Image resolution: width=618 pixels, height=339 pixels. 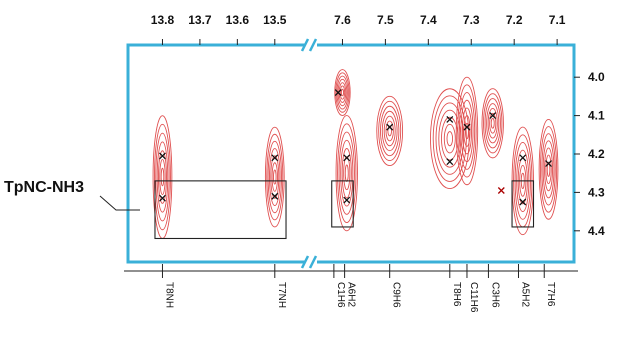 What do you see at coordinates (456, 294) in the screenshot?
I see `assignment-label: T8H6` at bounding box center [456, 294].